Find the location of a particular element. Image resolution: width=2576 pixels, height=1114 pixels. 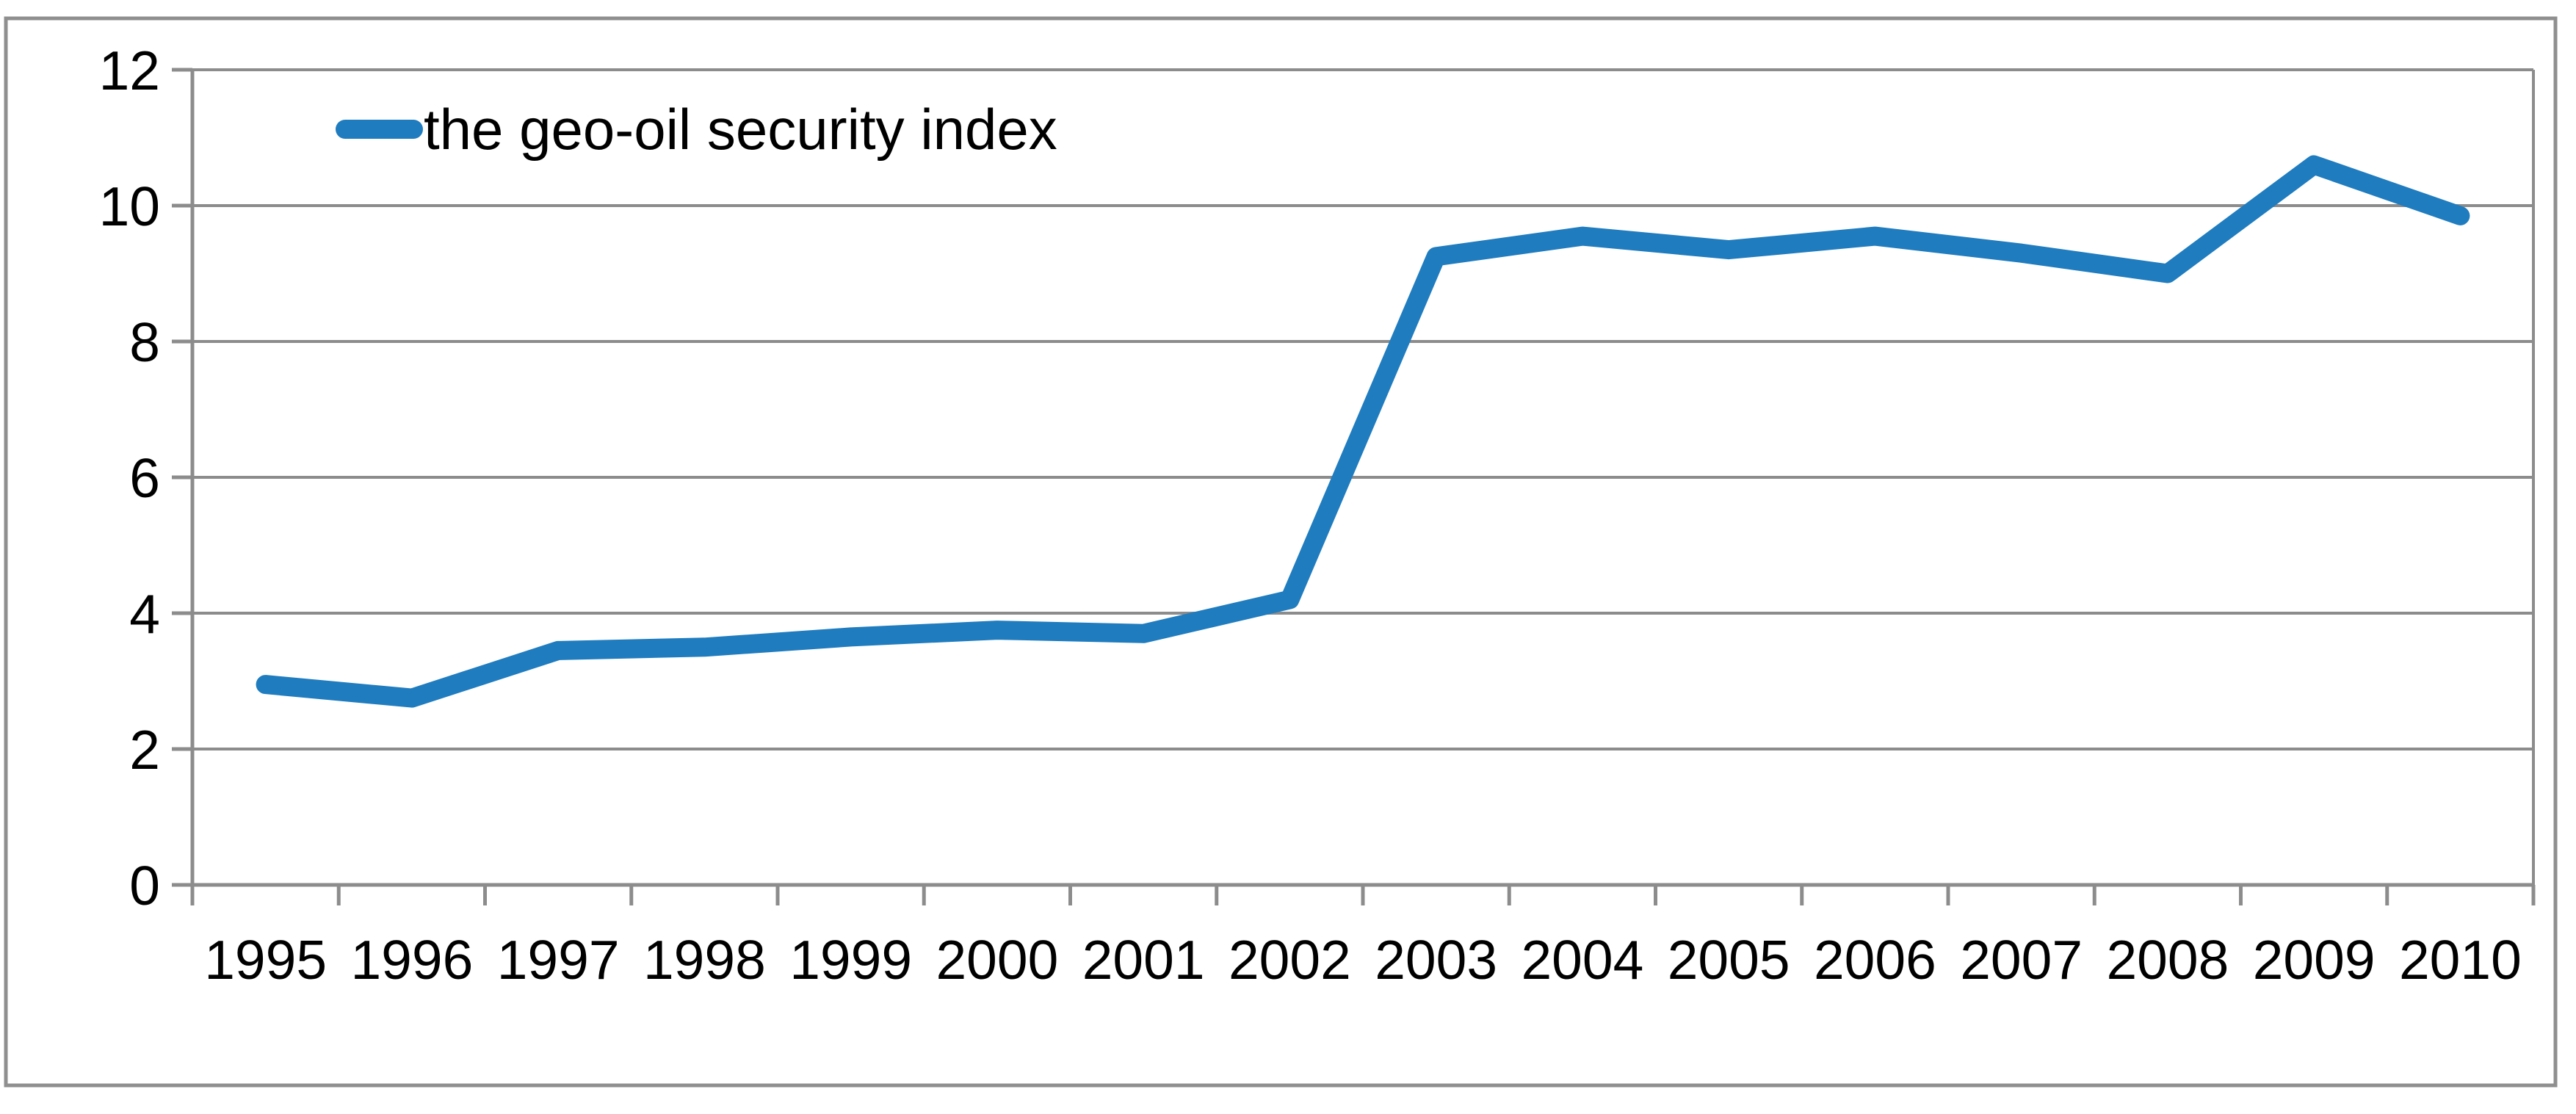

y-tick-label-12: 12 is located at coordinates (129, 70).